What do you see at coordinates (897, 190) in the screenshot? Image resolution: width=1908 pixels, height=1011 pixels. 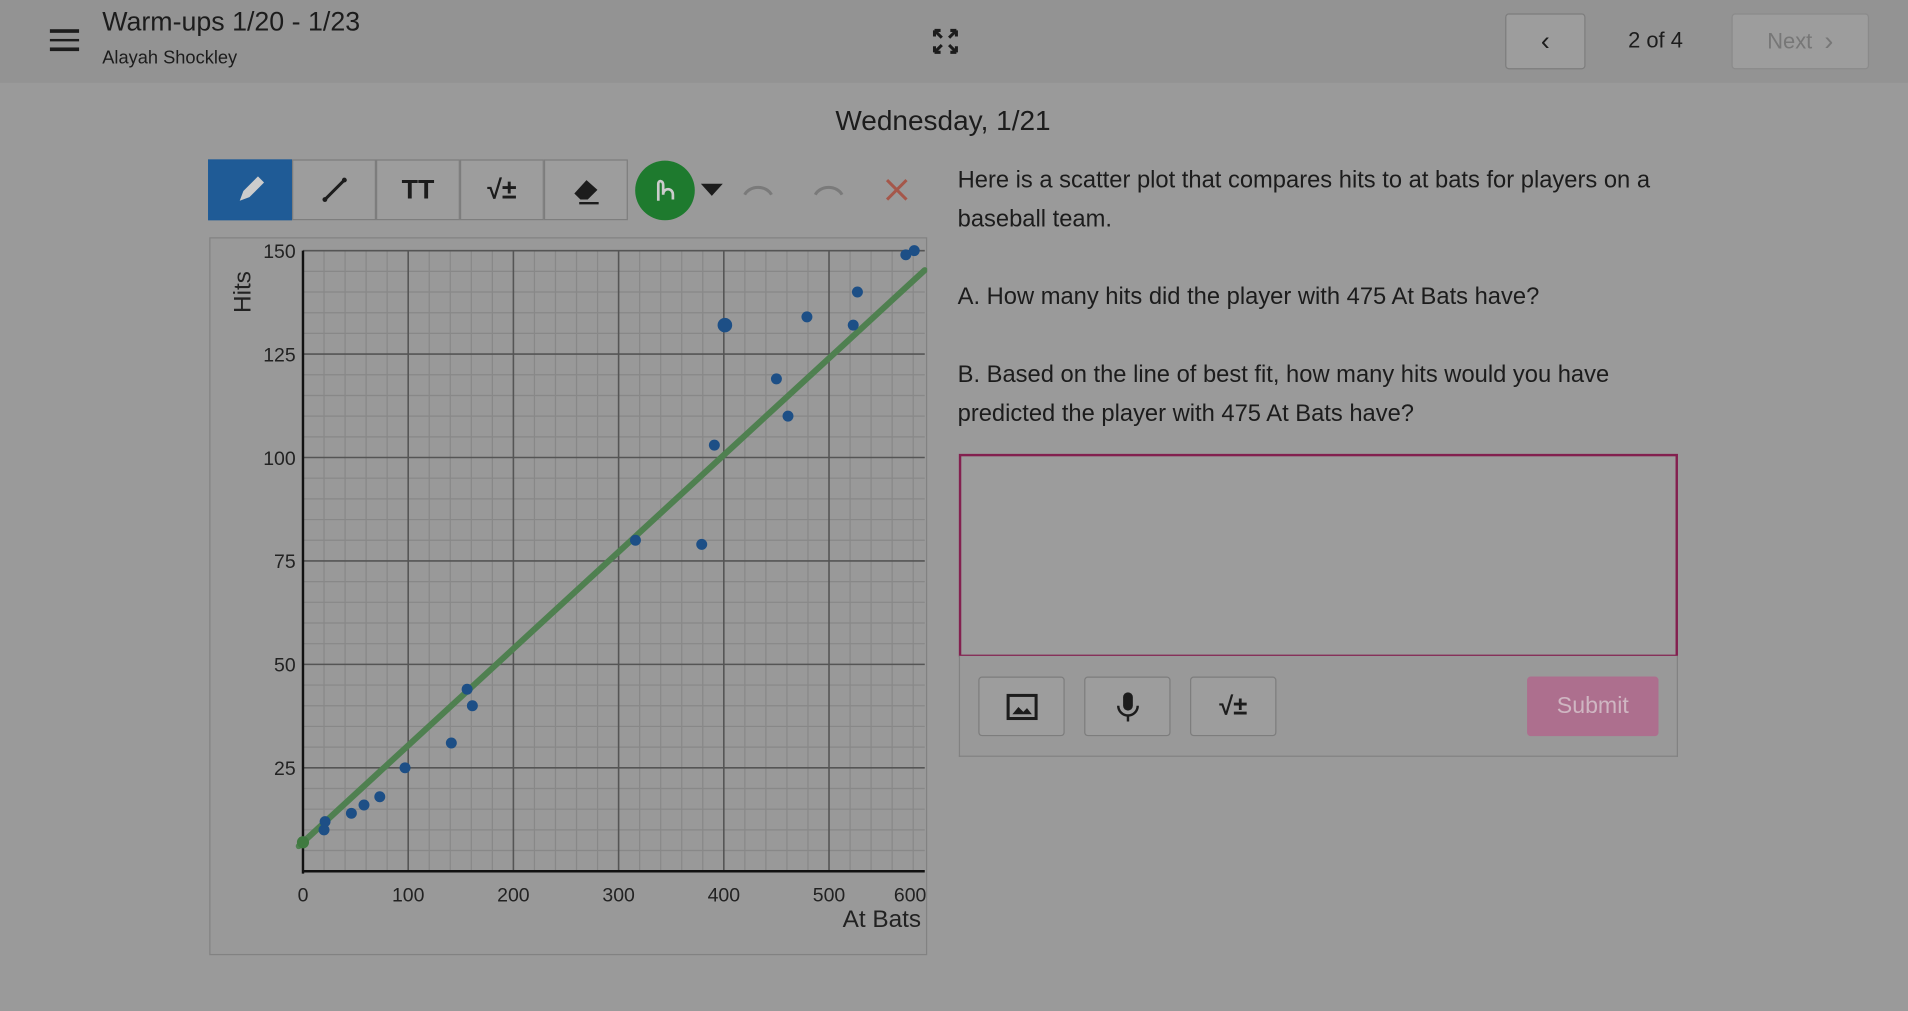 I see `clear-icon` at bounding box center [897, 190].